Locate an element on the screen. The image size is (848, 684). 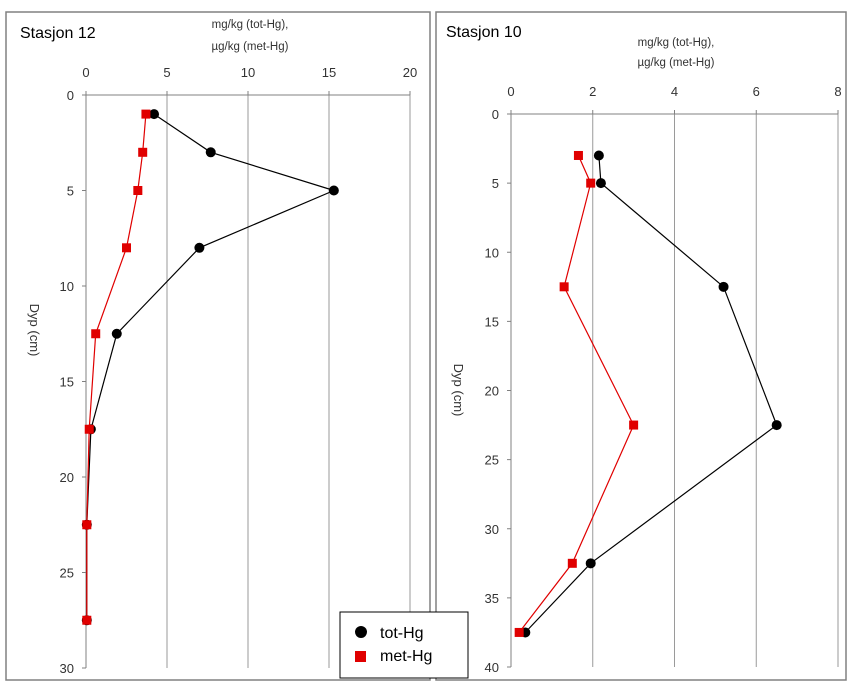
legend-marker-circle is located at coordinates (361, 632).